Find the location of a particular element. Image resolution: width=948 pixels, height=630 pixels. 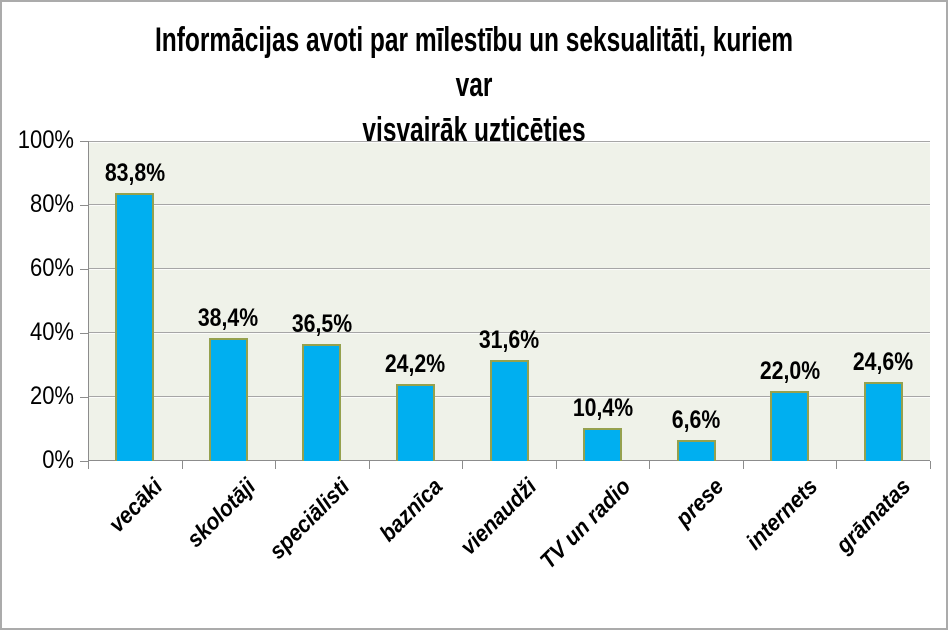

y-axis-tick-label: 20% is located at coordinates (52, 396).